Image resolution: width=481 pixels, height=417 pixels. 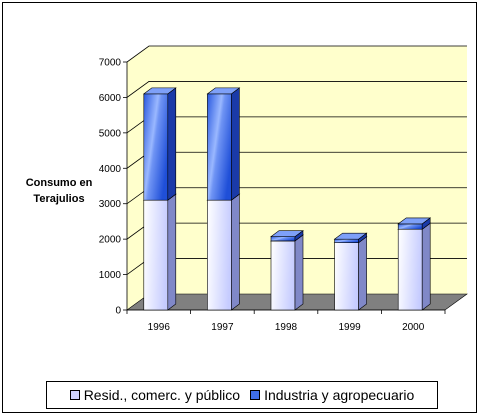 What do you see at coordinates (110, 275) in the screenshot?
I see `y-tick-label-1000: 1000` at bounding box center [110, 275].